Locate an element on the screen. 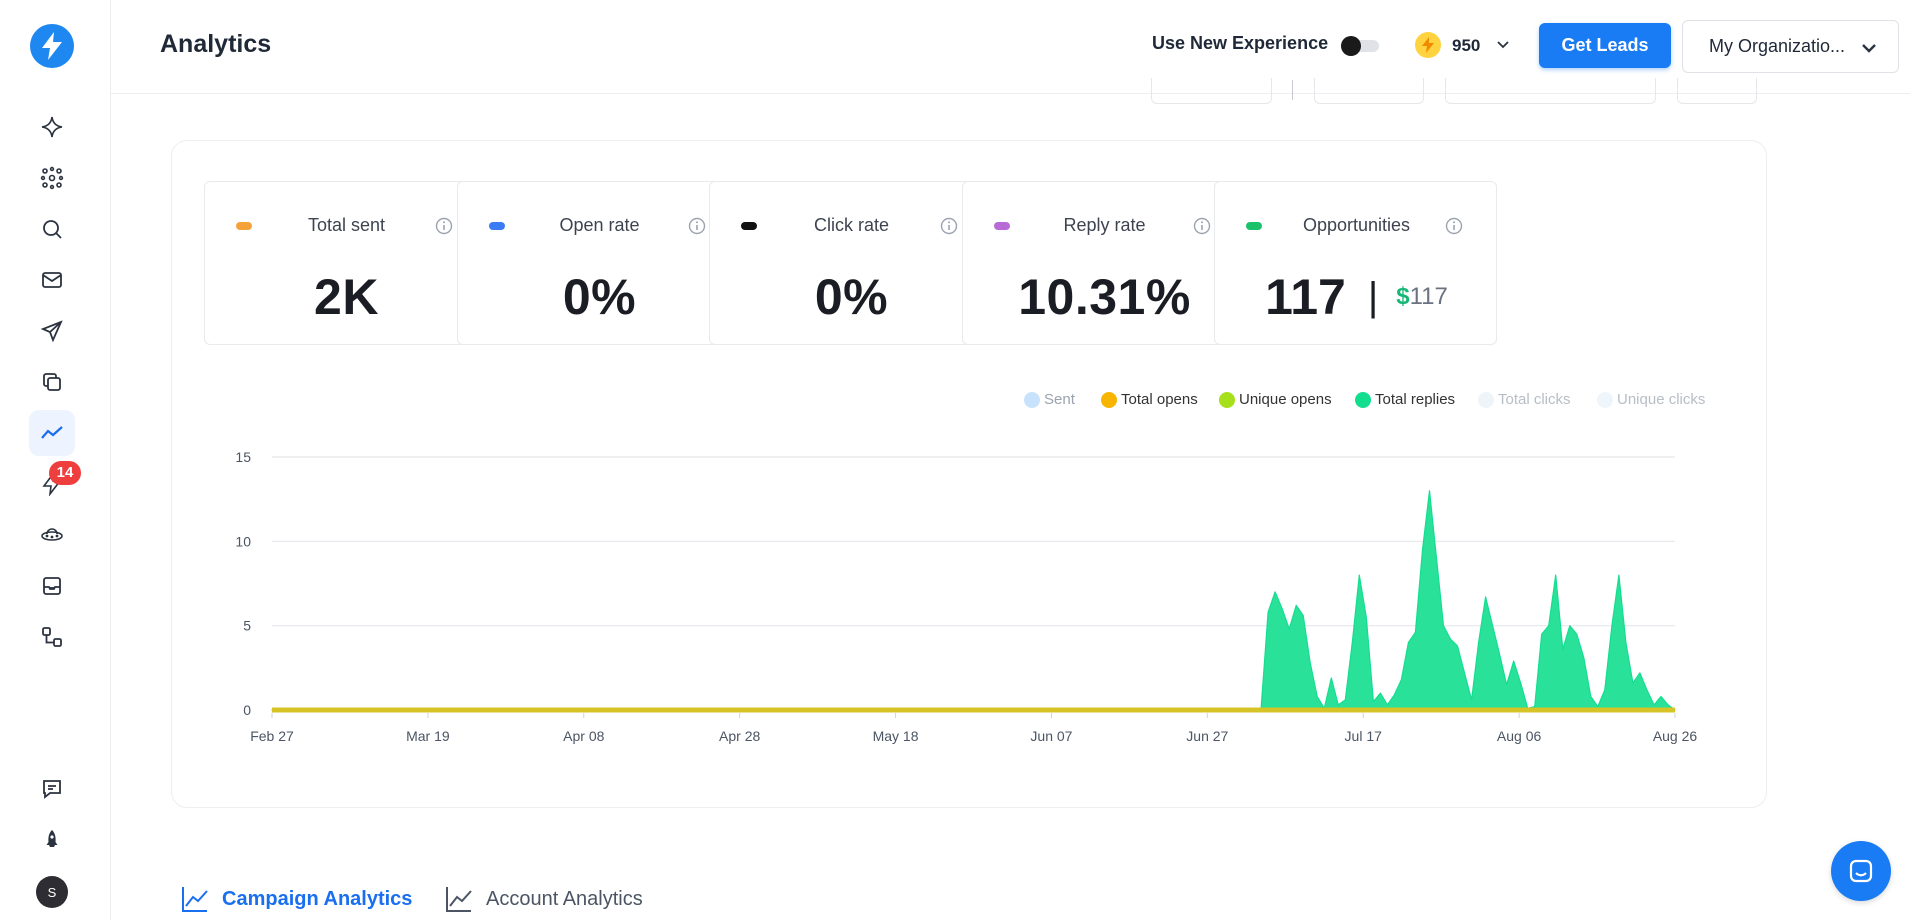 The width and height of the screenshot is (1910, 920). tab-label: Campaign Analytics is located at coordinates (317, 898).